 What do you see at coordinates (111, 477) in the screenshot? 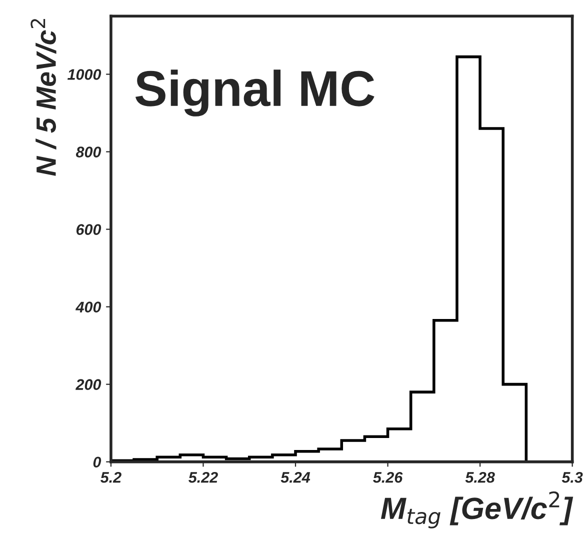
I see `x-tick-label: 5.2` at bounding box center [111, 477].